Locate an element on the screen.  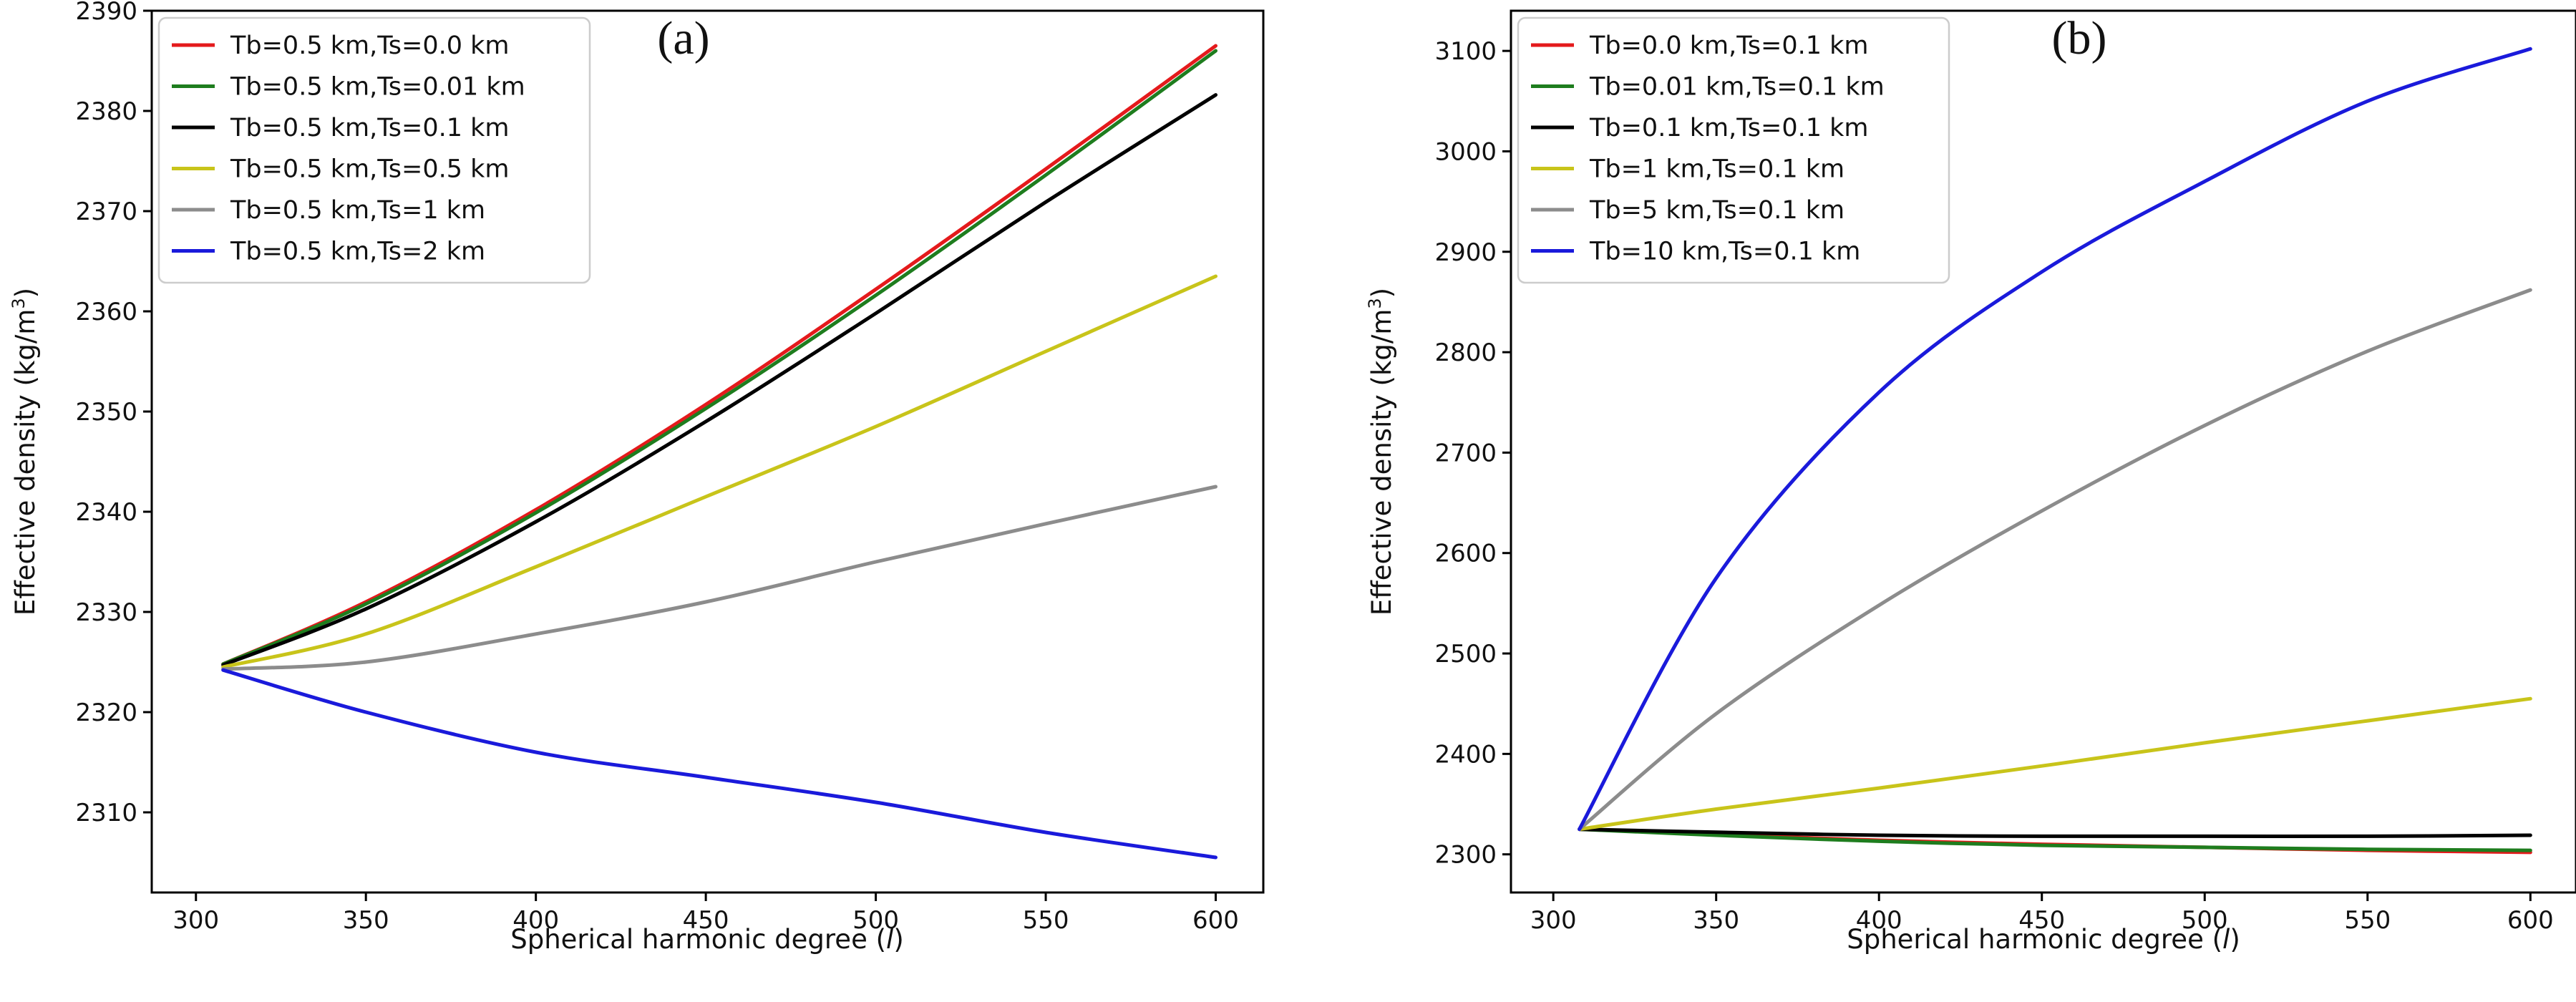
x-axis-label-var-b: l is located at coordinates (2226, 940).